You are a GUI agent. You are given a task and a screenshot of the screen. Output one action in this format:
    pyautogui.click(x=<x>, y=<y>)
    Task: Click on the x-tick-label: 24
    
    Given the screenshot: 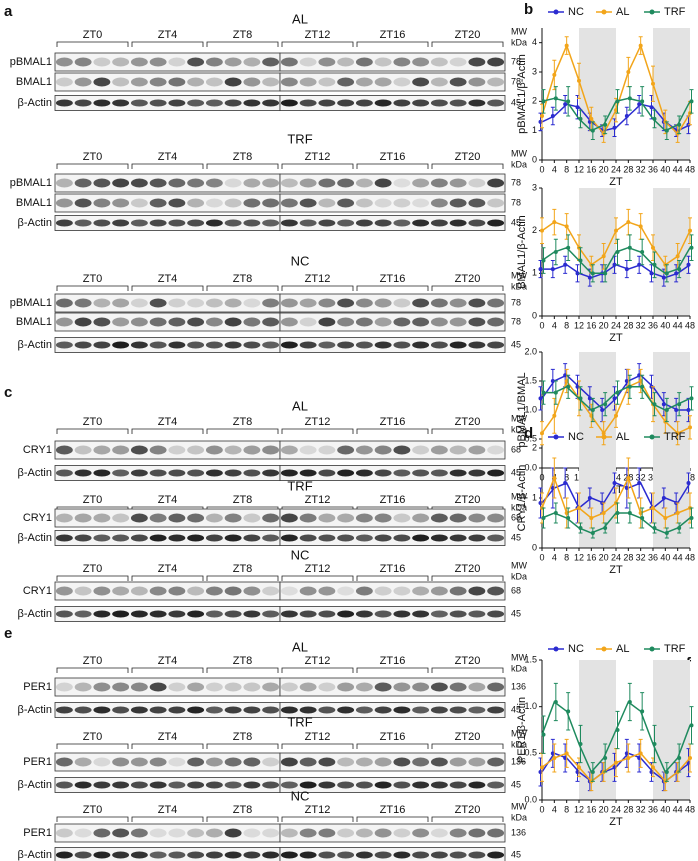 What is the action you would take?
    pyautogui.click(x=616, y=169)
    